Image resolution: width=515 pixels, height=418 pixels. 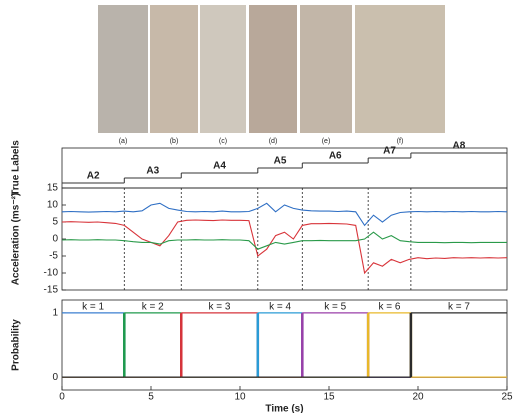 What do you see at coordinates (280, 307) in the screenshot?
I see `segment-label: k = 4` at bounding box center [280, 307].